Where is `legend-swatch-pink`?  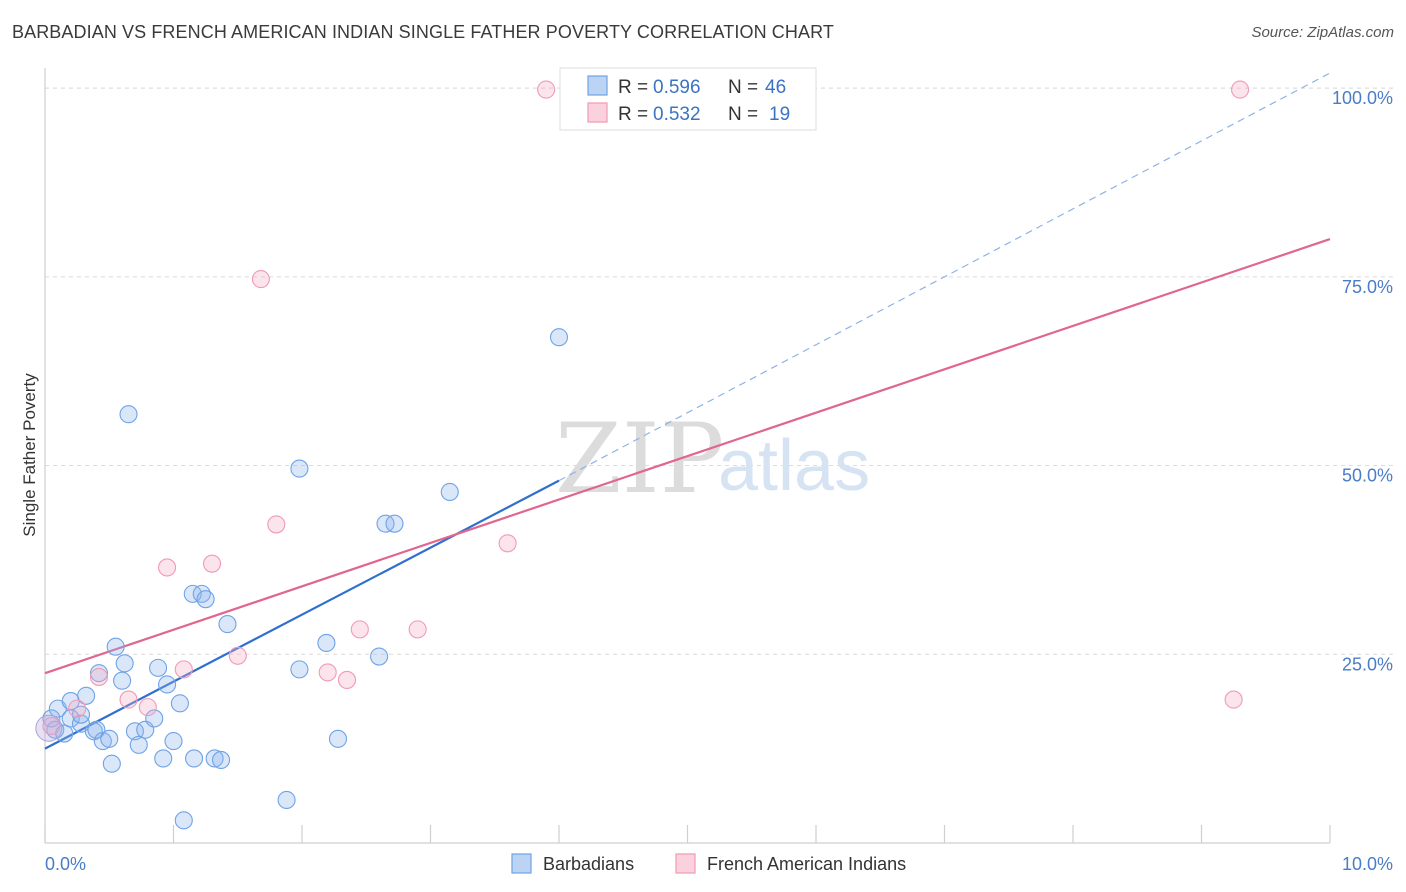 legend-swatch-pink is located at coordinates (685, 863).